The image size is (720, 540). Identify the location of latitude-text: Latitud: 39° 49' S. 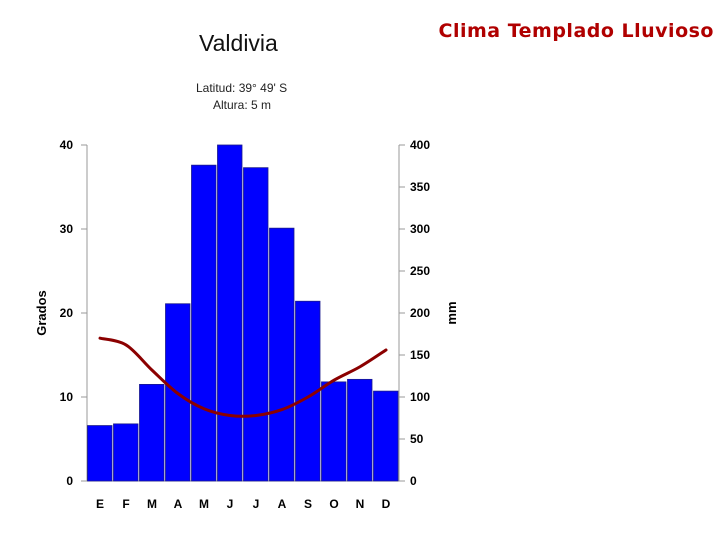
(242, 88).